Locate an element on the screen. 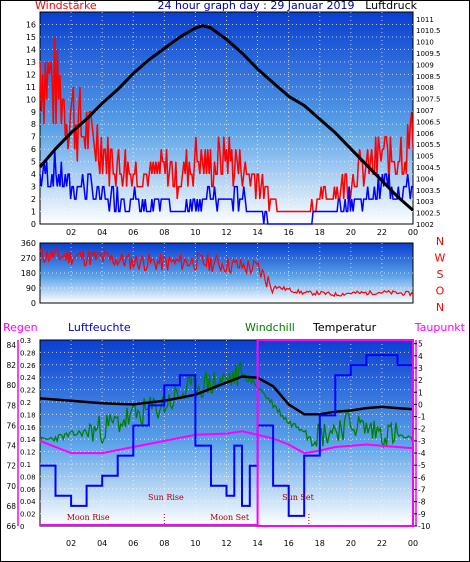  pressure-y-tick: 1002 is located at coordinates (425, 225).